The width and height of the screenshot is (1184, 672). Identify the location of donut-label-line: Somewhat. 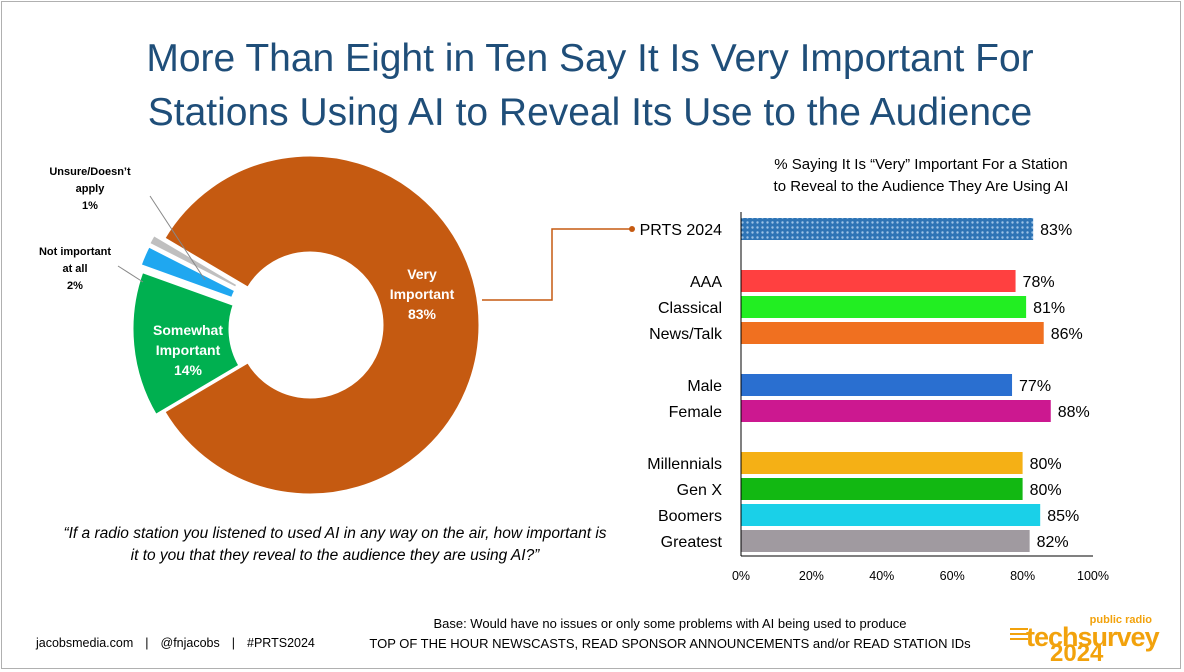
(188, 330).